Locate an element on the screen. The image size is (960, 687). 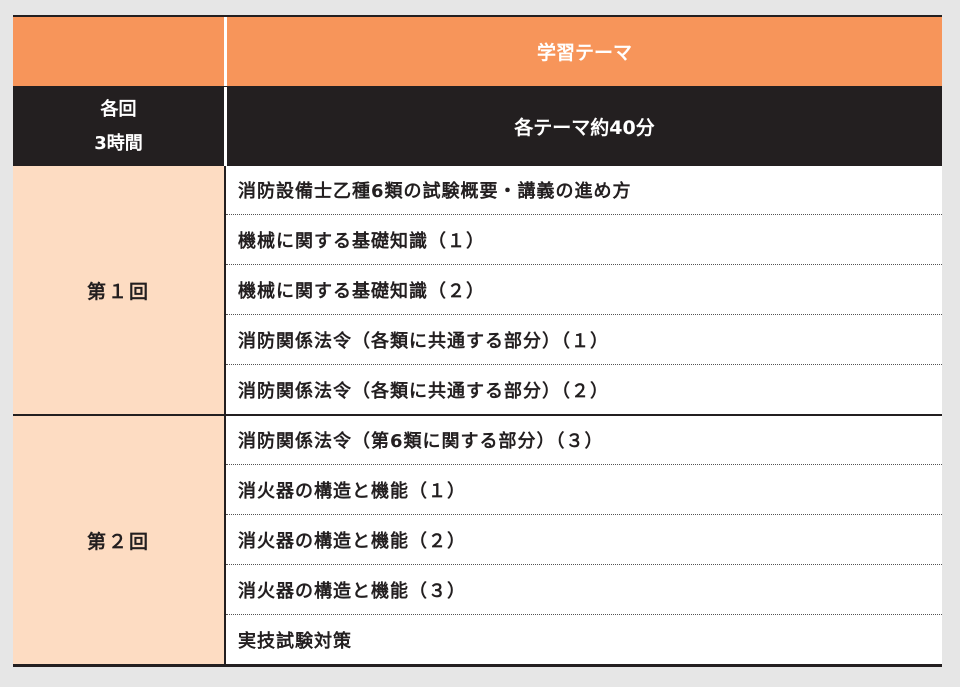
theme-row: 機械に関する基礎知識（２） is located at coordinates (584, 289).